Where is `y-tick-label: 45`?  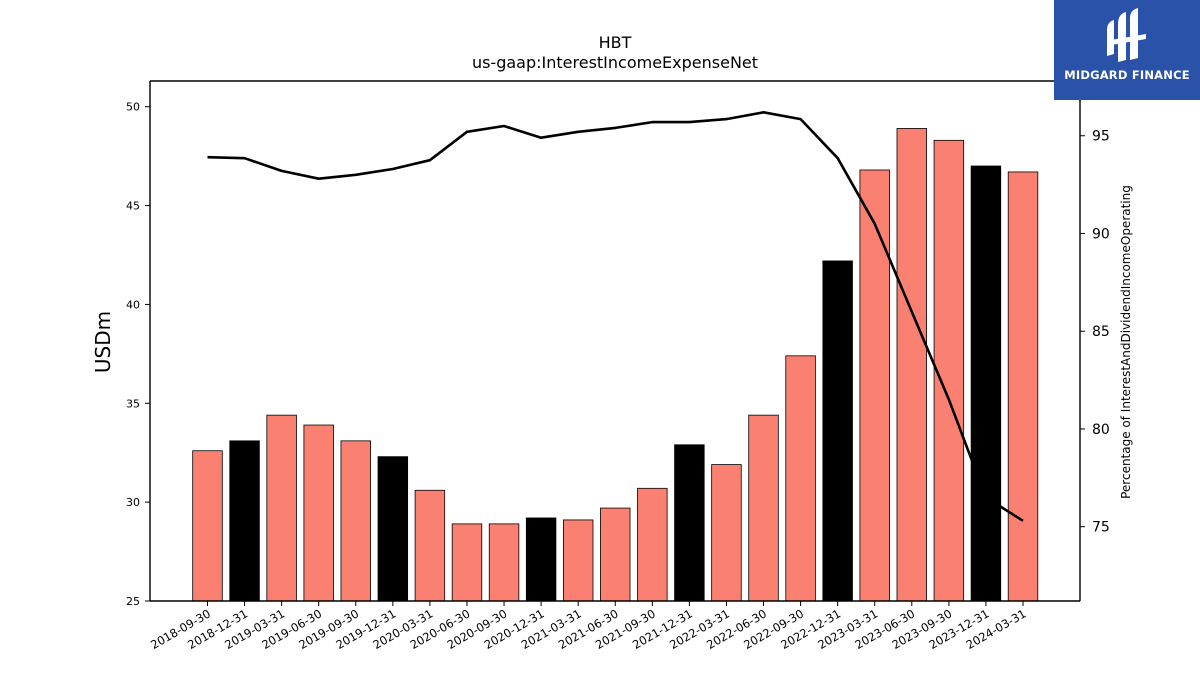 y-tick-label: 45 is located at coordinates (133, 206).